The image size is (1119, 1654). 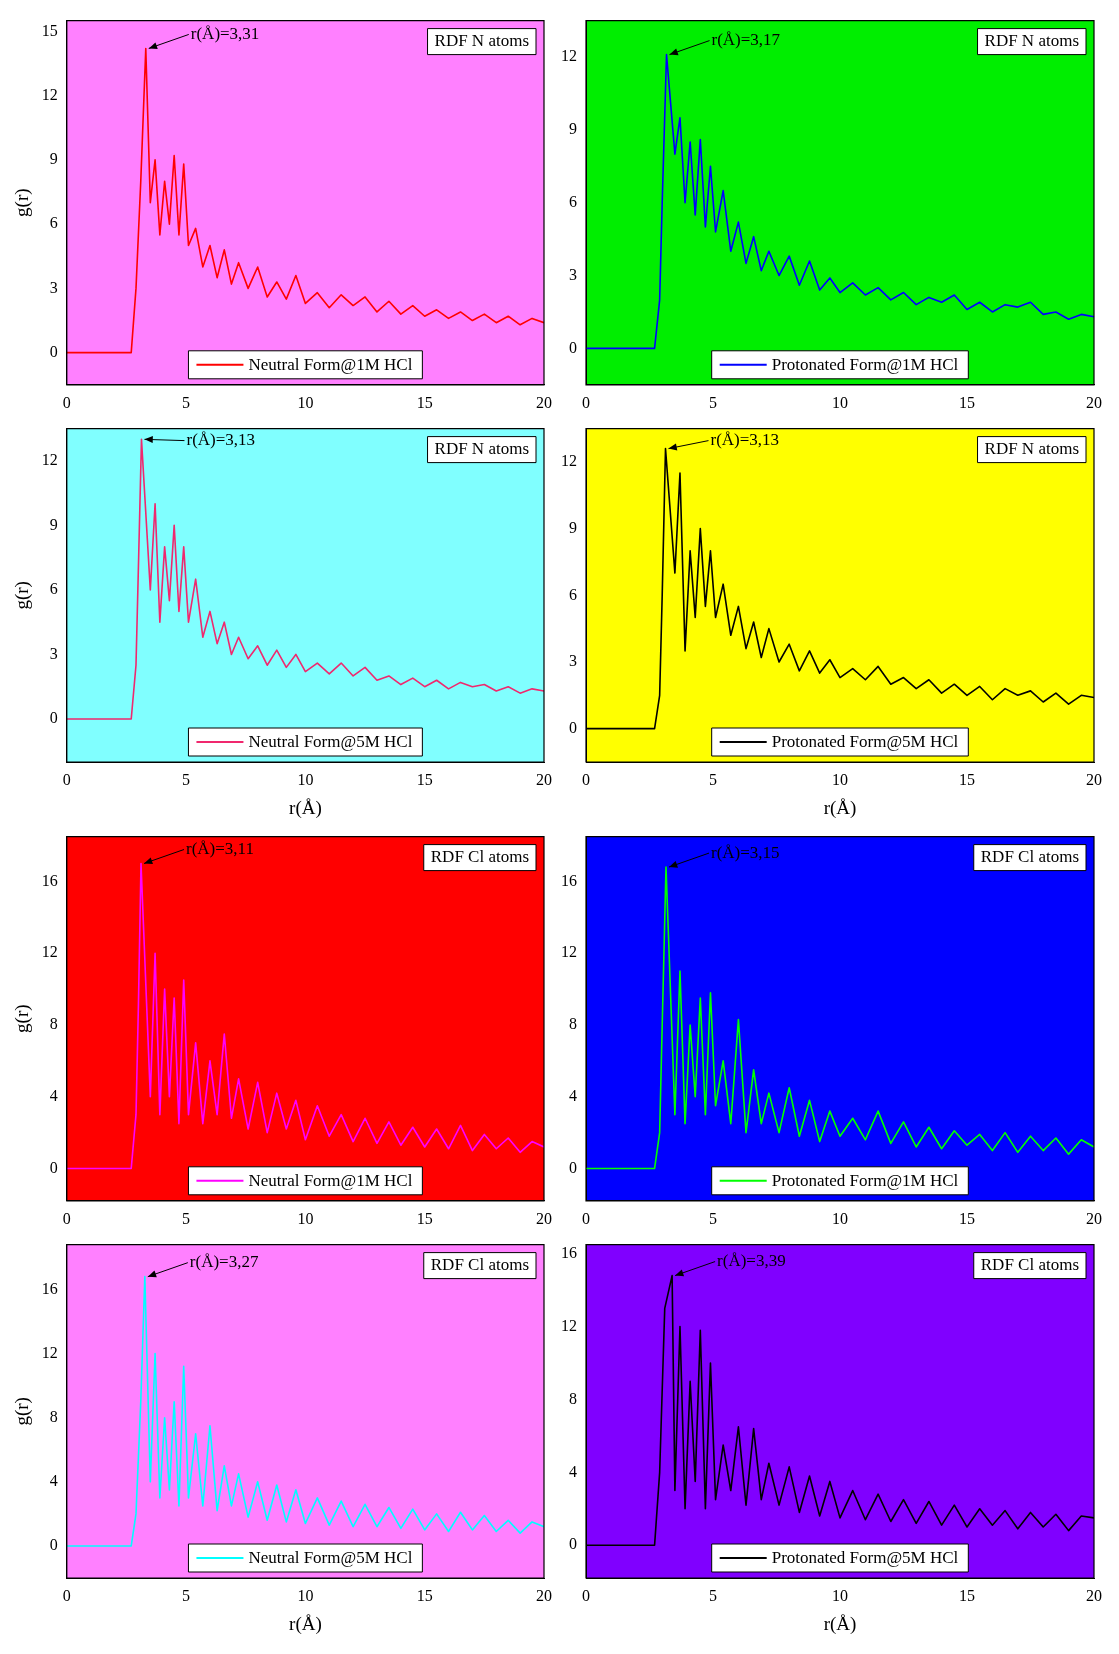 I want to click on annotation: r(Å)=3,31, so click(x=225, y=33).